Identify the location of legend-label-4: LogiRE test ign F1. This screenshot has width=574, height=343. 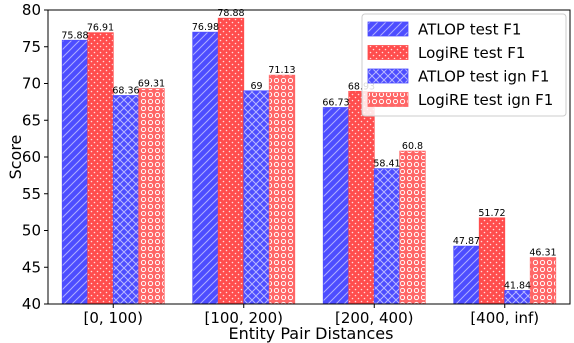
(485, 100).